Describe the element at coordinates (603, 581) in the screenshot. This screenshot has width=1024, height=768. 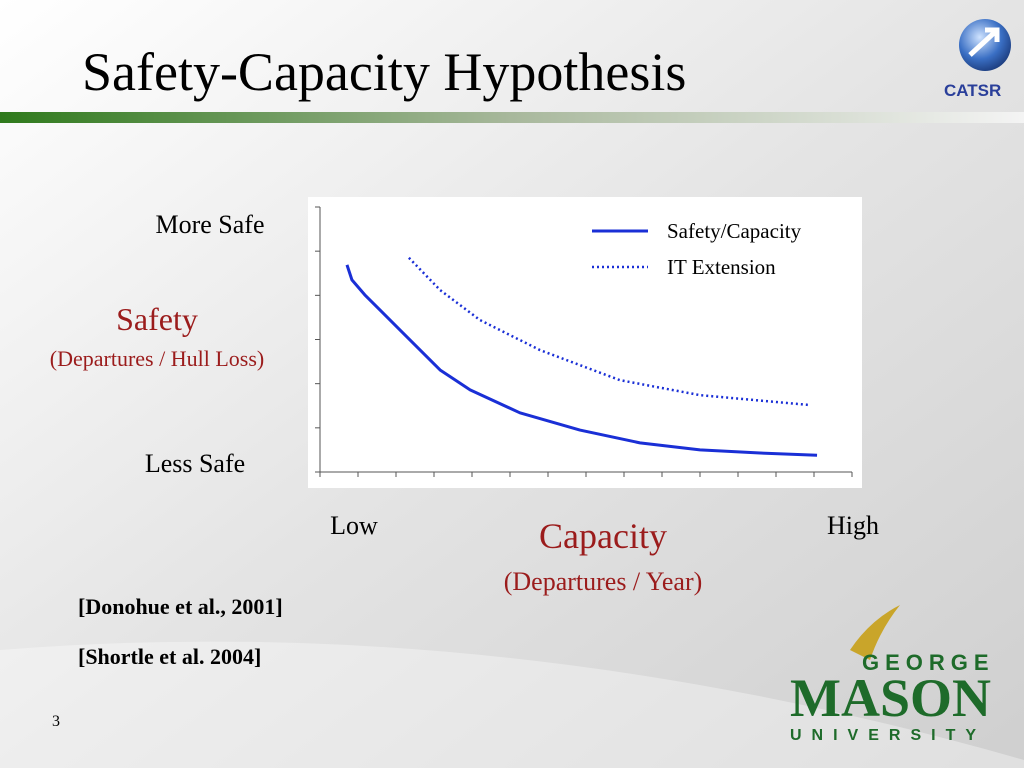
I see `x-axis-note: (Departures / Year)` at that location.